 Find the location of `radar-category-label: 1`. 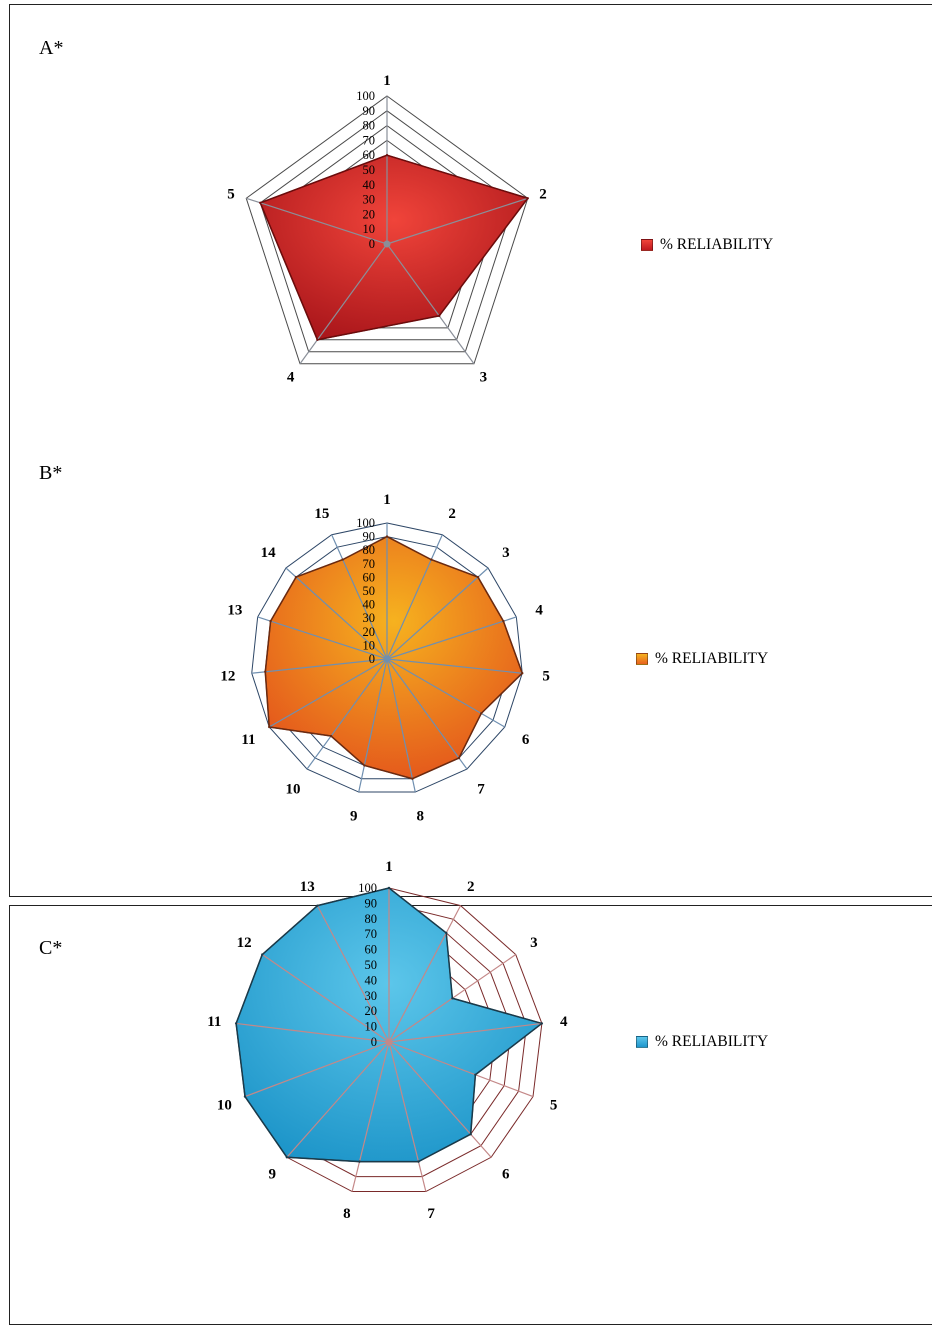

radar-category-label: 1 is located at coordinates (387, 500).